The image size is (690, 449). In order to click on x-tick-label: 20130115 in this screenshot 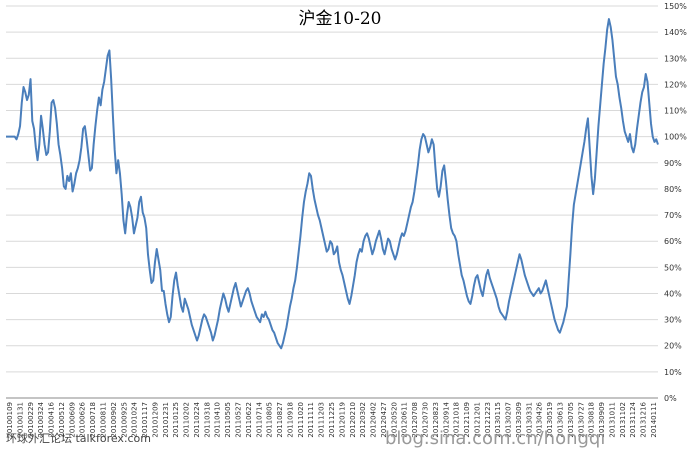, I will do `click(498, 420)`.